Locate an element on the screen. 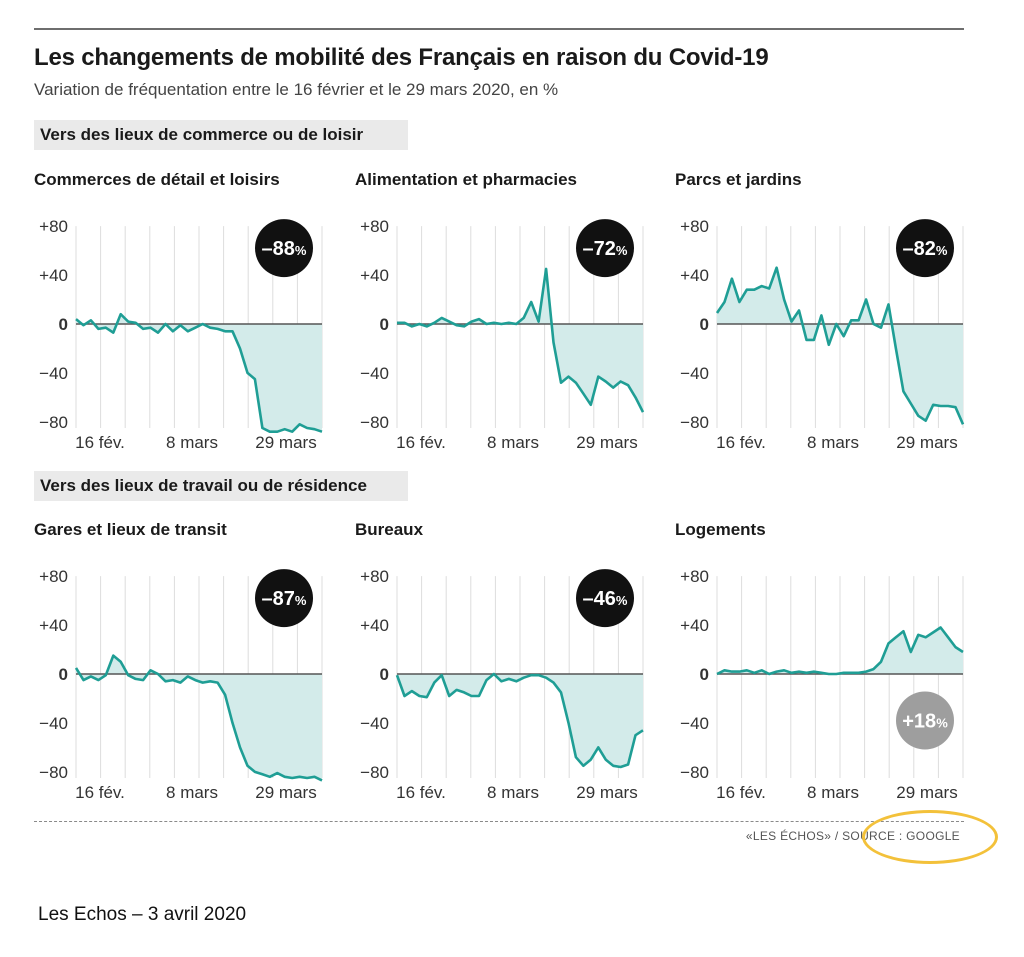 The image size is (1024, 957). chart-svg: +80 +40 0 −40 −80 16 fév. 8 mars 29 mars +18% is located at coordinates (822, 684).